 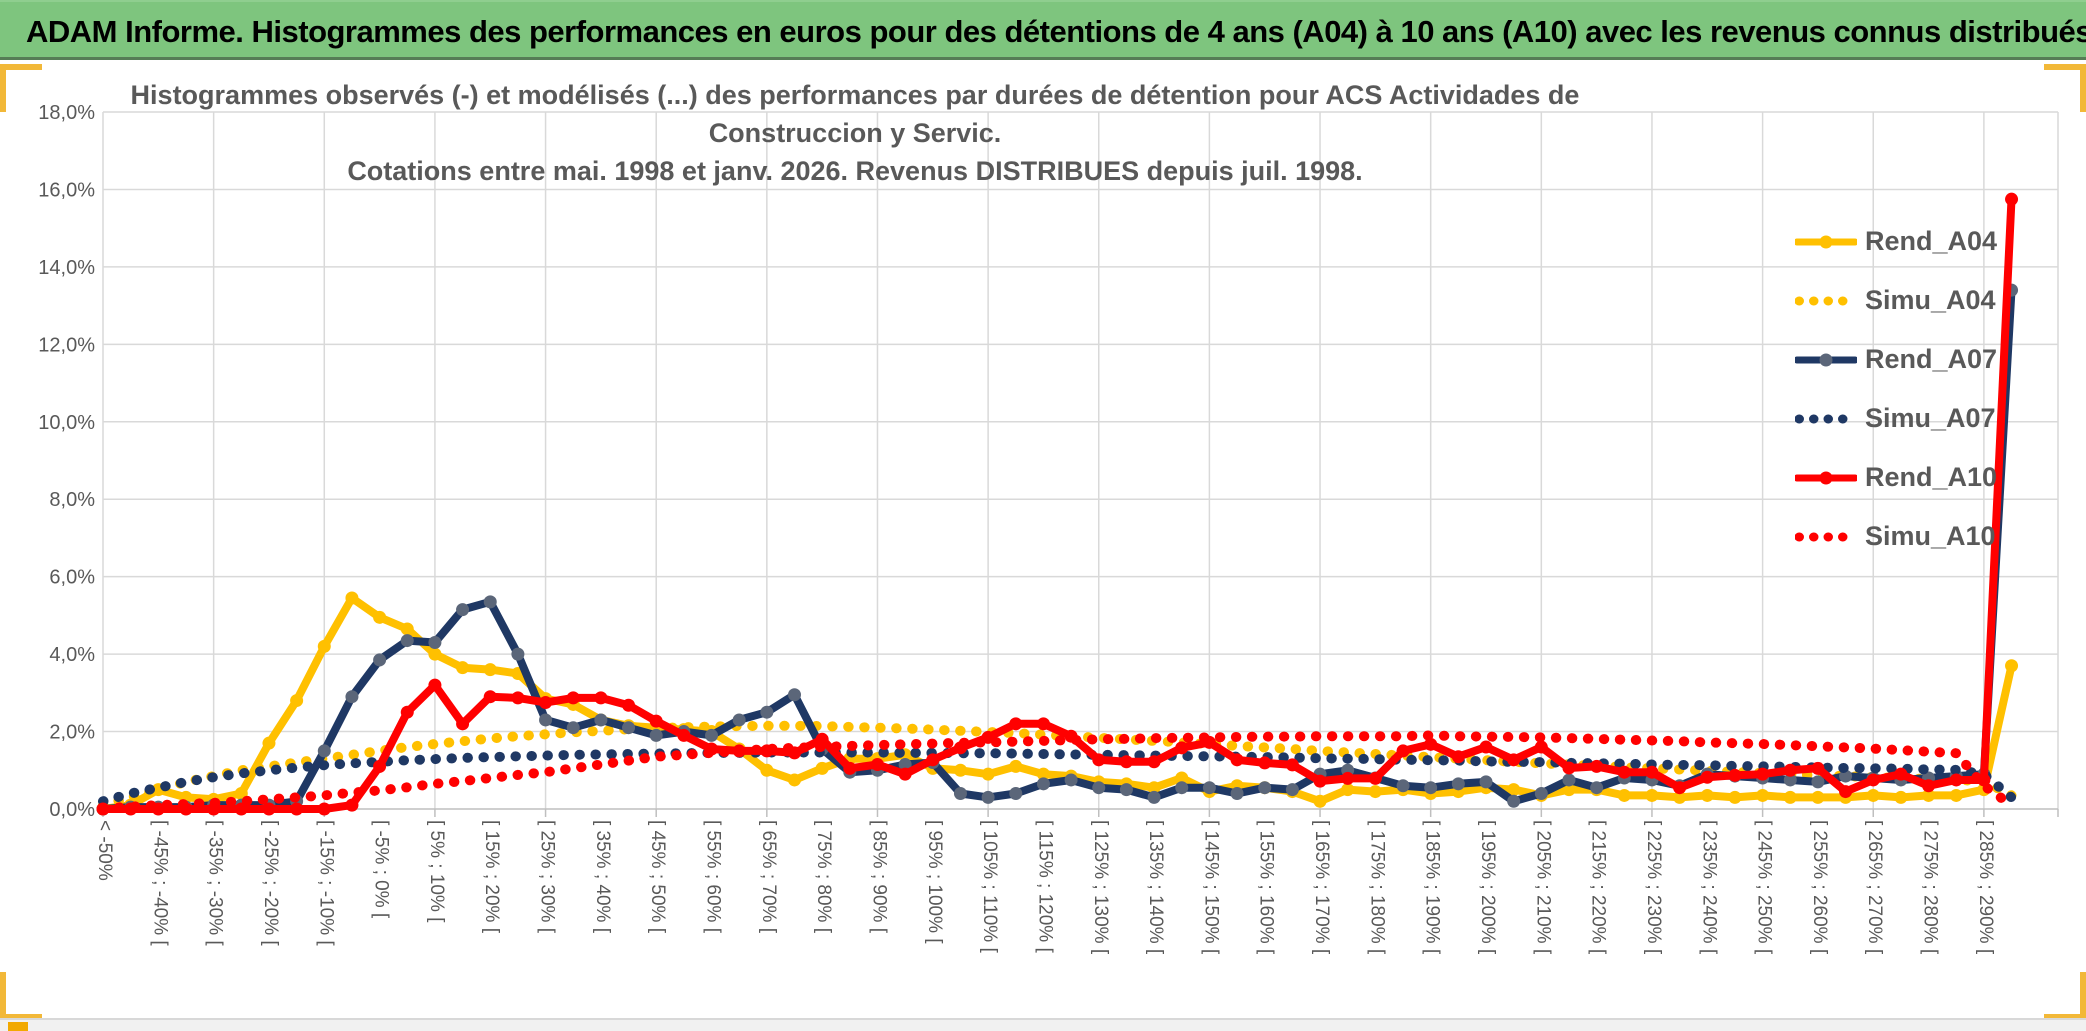 What do you see at coordinates (66, 345) in the screenshot?
I see `y-axis-tick-label: 12,0%` at bounding box center [66, 345].